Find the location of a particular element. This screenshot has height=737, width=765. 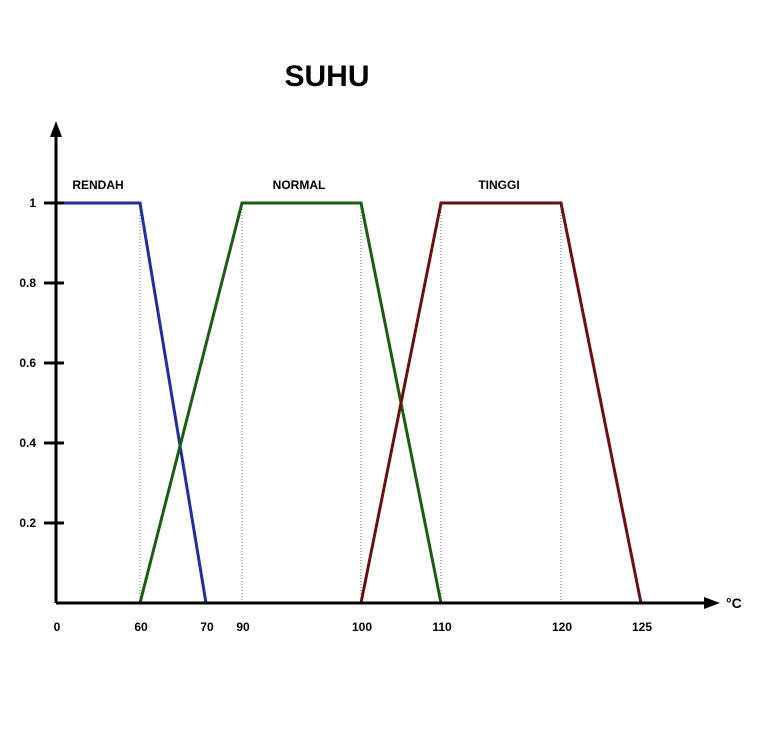

x-axis-arrow-icon is located at coordinates (712, 603).